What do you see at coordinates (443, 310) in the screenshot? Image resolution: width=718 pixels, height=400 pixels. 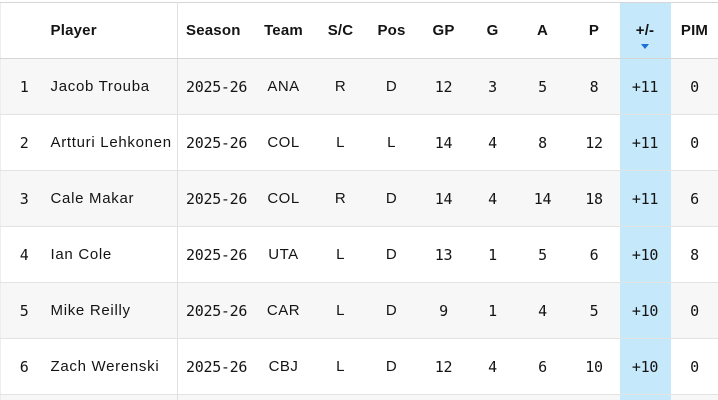 I see `gp-cell: 9` at bounding box center [443, 310].